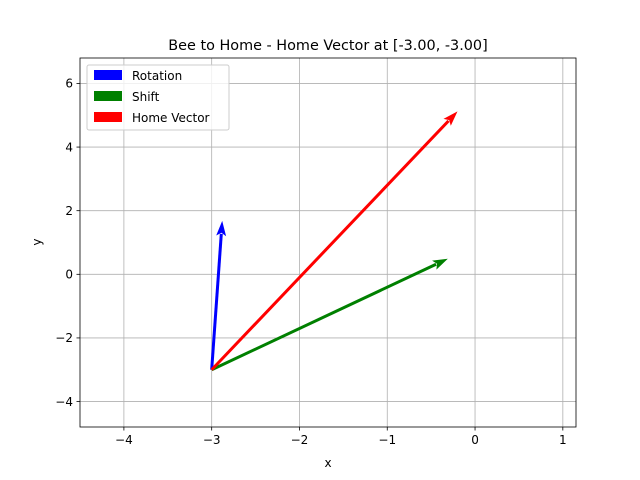  Describe the element at coordinates (37, 241) in the screenshot. I see `y-axis-label: y` at that location.